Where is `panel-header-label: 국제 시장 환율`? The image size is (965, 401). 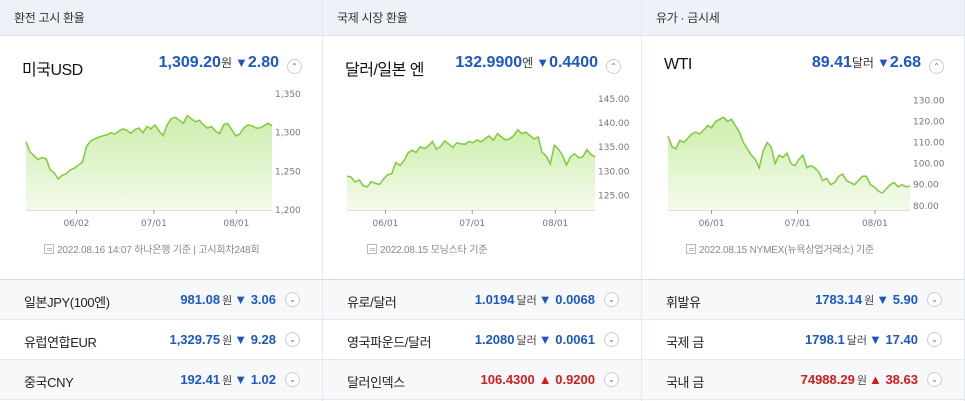
panel-header-label: 국제 시장 환율 is located at coordinates (372, 18).